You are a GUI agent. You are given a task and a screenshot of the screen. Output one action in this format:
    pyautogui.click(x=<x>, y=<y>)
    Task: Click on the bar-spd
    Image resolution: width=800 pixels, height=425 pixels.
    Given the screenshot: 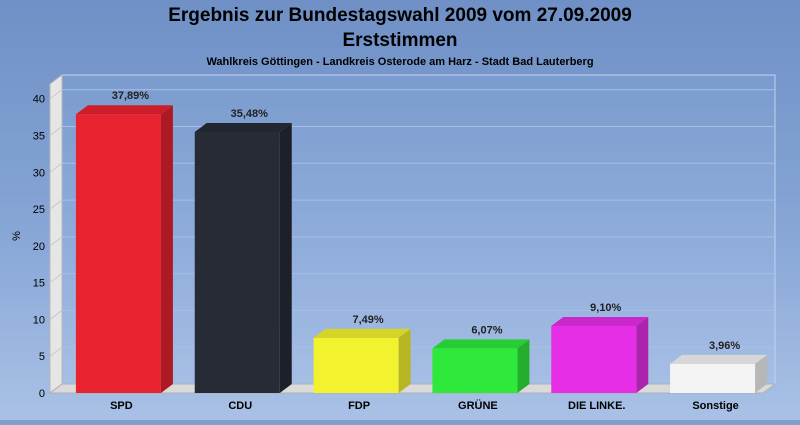 What is the action you would take?
    pyautogui.click(x=118, y=253)
    